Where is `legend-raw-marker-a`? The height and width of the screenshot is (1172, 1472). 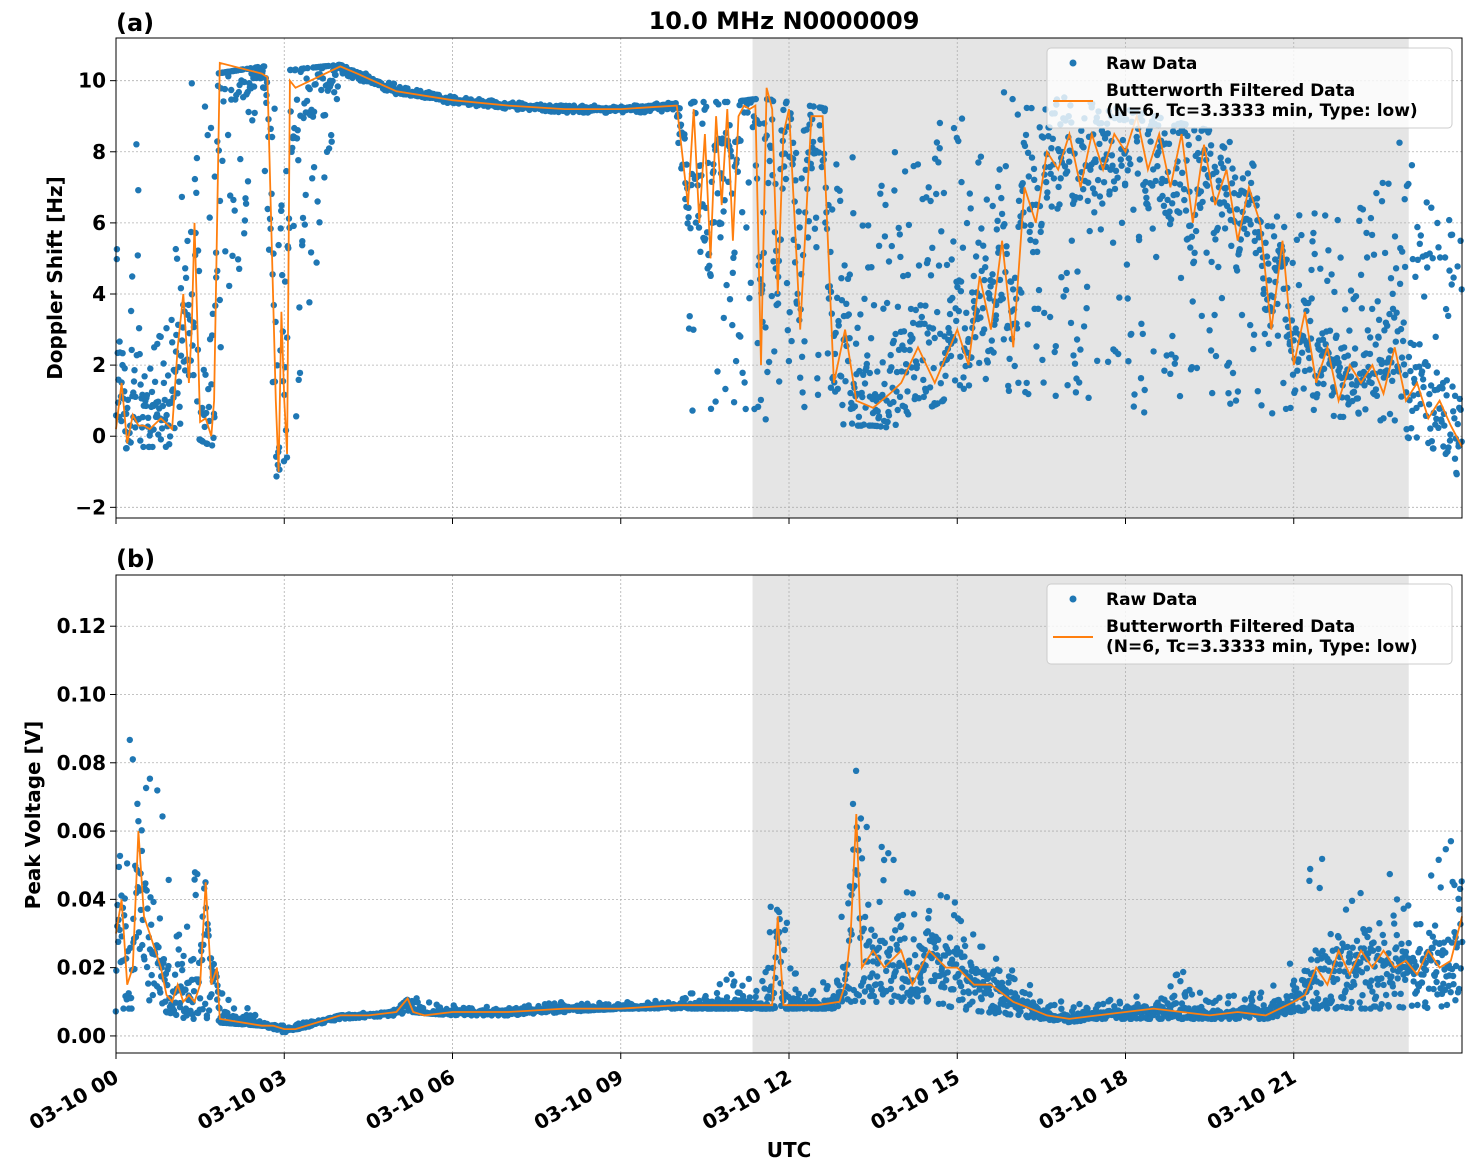
legend-raw-marker-a is located at coordinates (1073, 63).